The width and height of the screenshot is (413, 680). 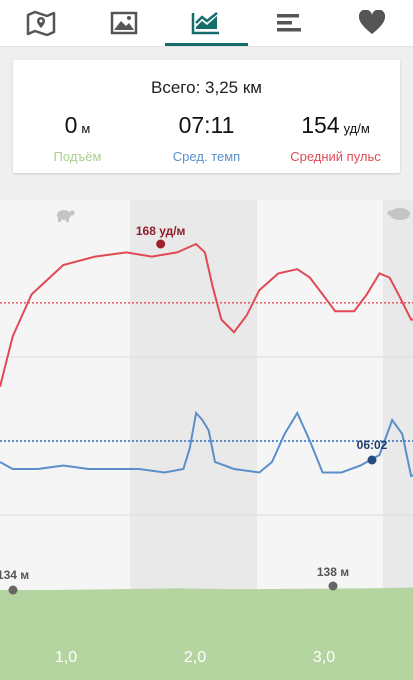 What do you see at coordinates (66, 657) in the screenshot?
I see `x-tick-label: 1,0` at bounding box center [66, 657].